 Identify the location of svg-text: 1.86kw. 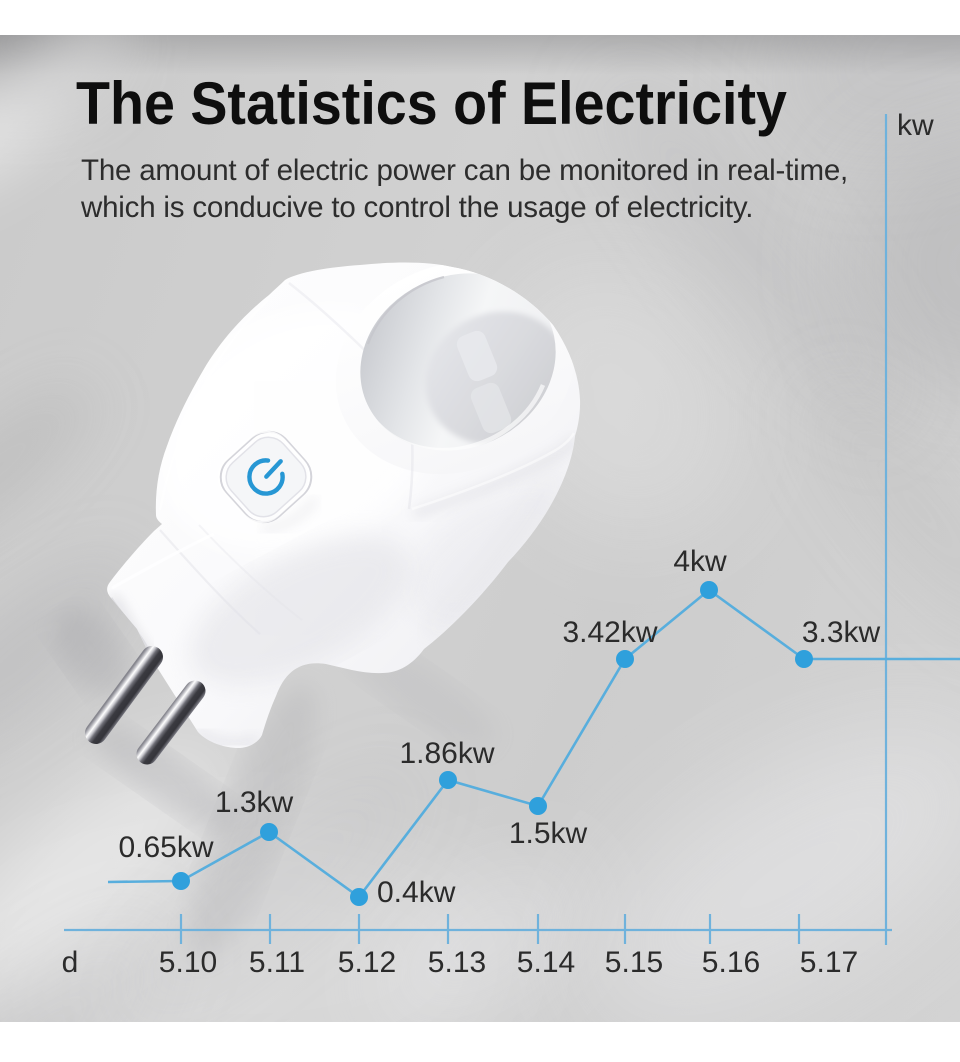
(446, 753).